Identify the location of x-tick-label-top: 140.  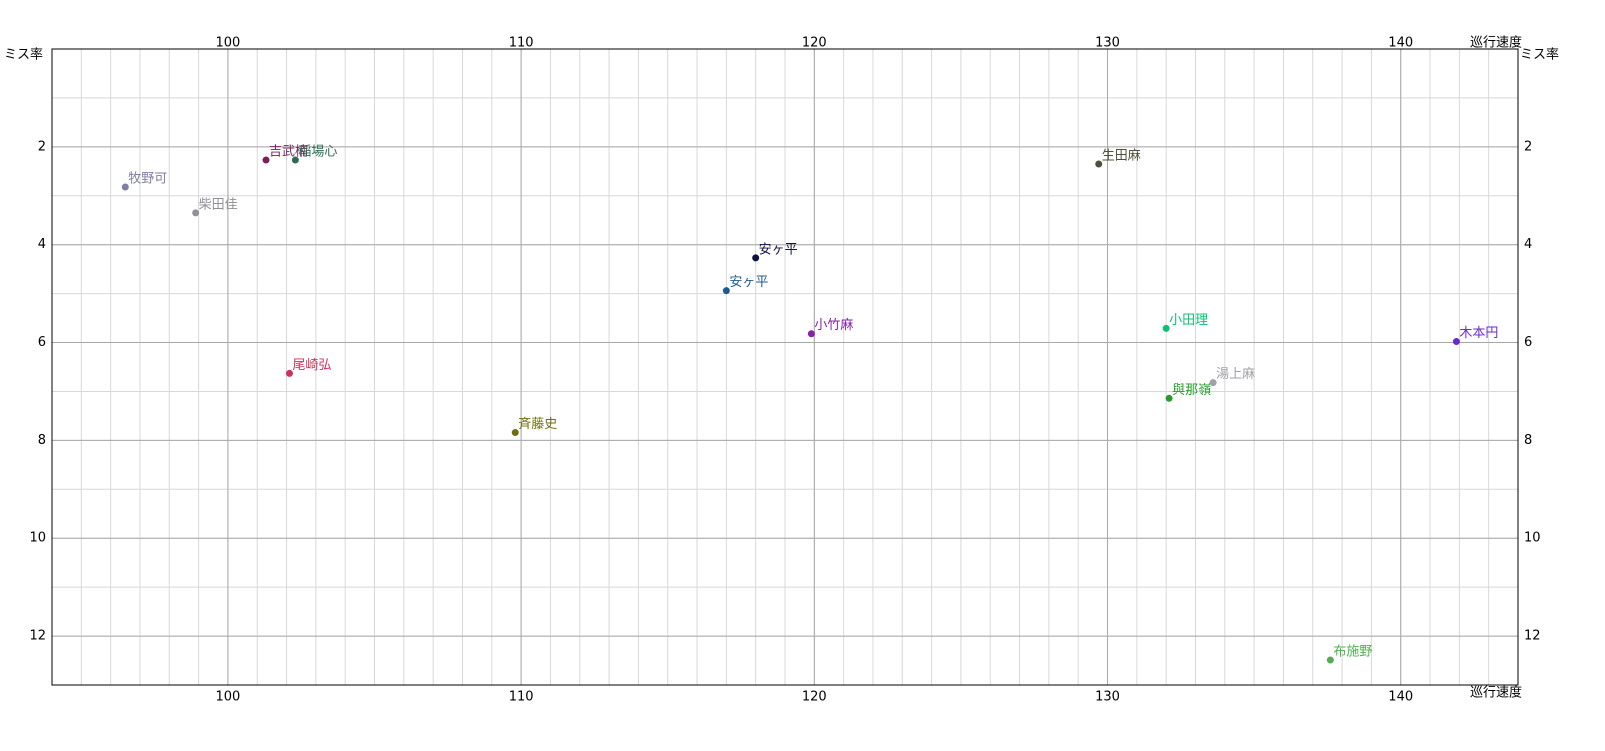
(1400, 43).